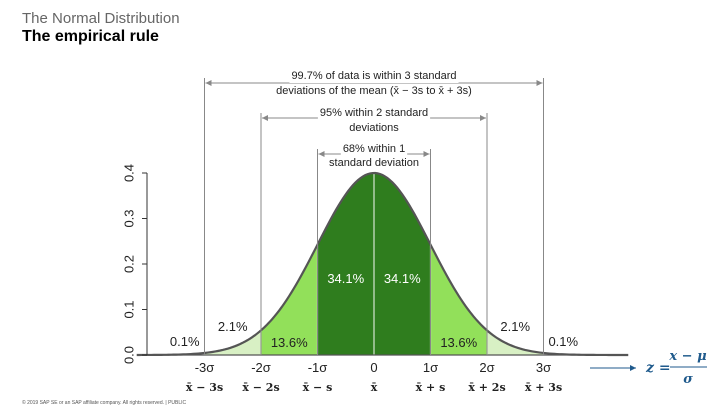 The width and height of the screenshot is (720, 411). Describe the element at coordinates (563, 341) in the screenshot. I see `right-tail-percent-label: 0.1%` at that location.